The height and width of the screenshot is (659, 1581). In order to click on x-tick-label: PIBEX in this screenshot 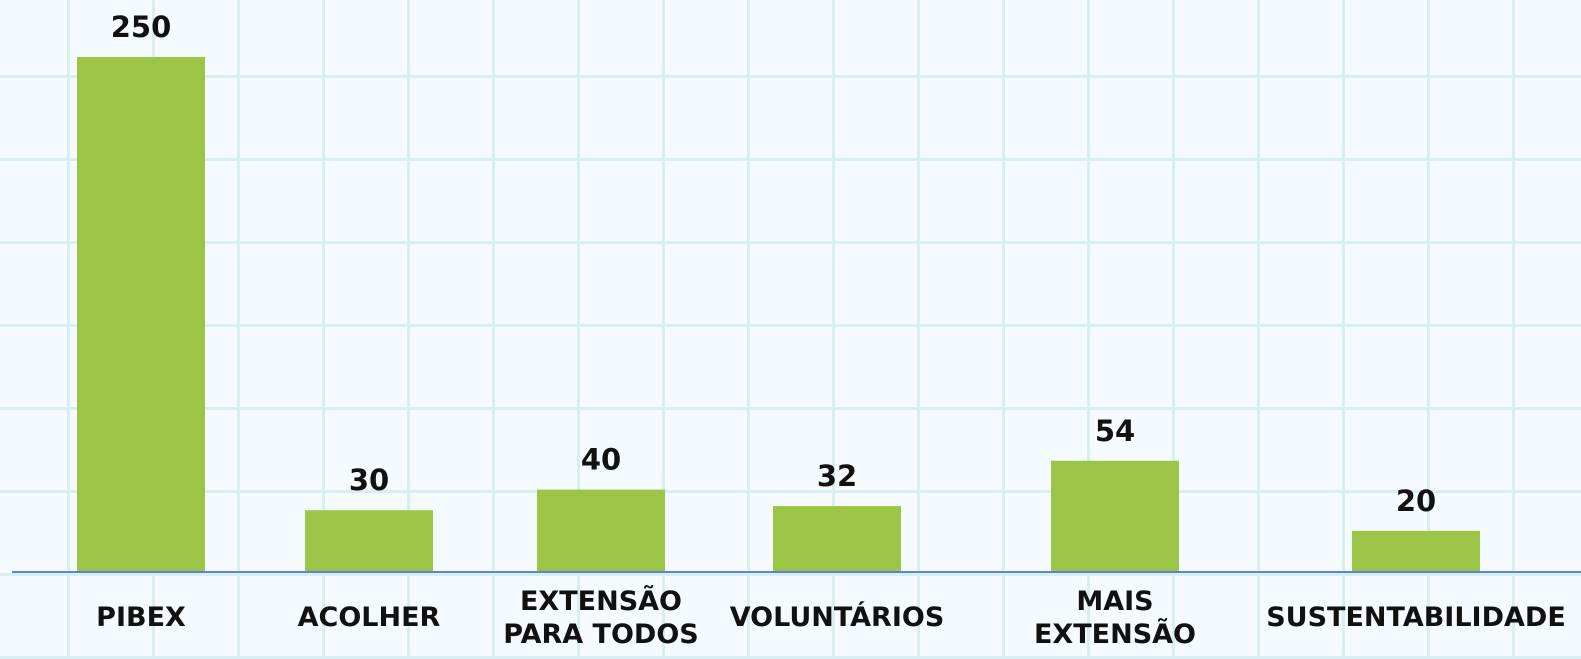, I will do `click(141, 617)`.